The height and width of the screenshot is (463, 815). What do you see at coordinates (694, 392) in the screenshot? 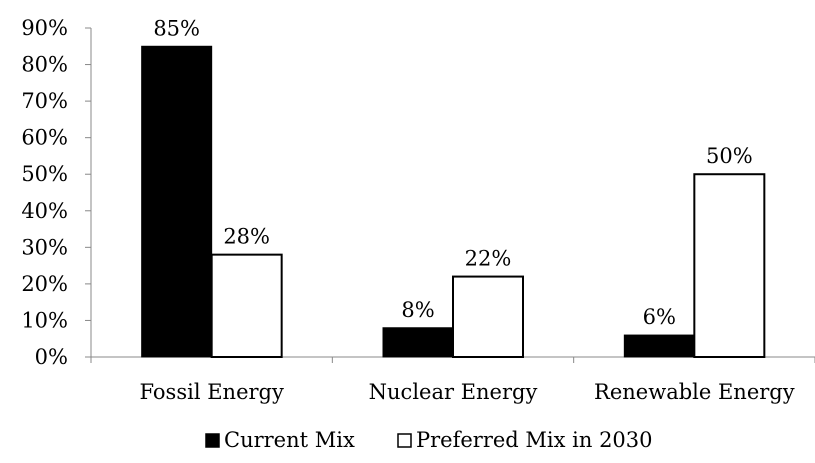
I see `x-category-label: Renewable Energy` at bounding box center [694, 392].